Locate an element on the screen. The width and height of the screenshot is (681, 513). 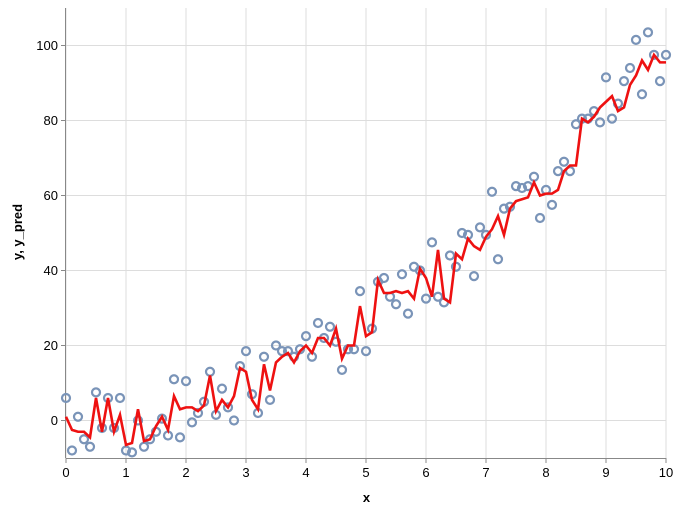
x-tick-label: 3 is located at coordinates (245, 472).